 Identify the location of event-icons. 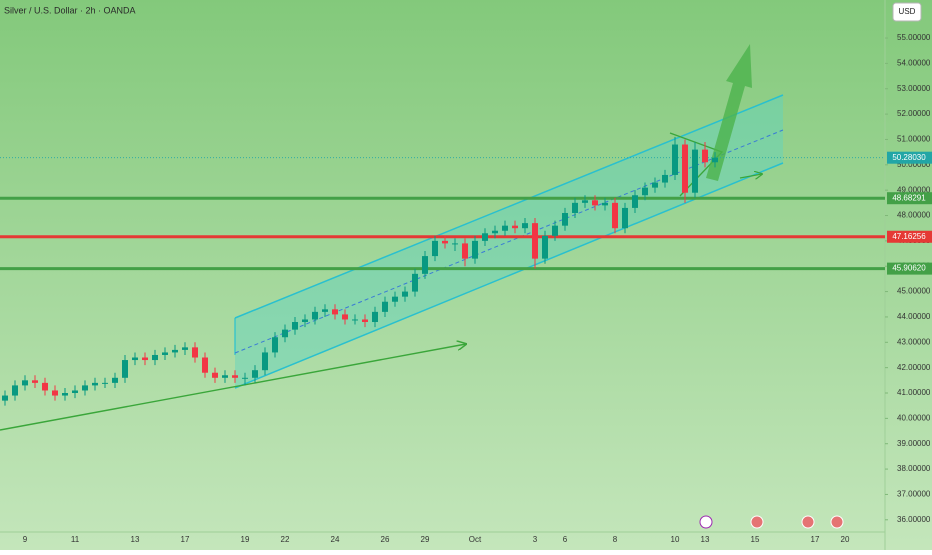
(771, 522).